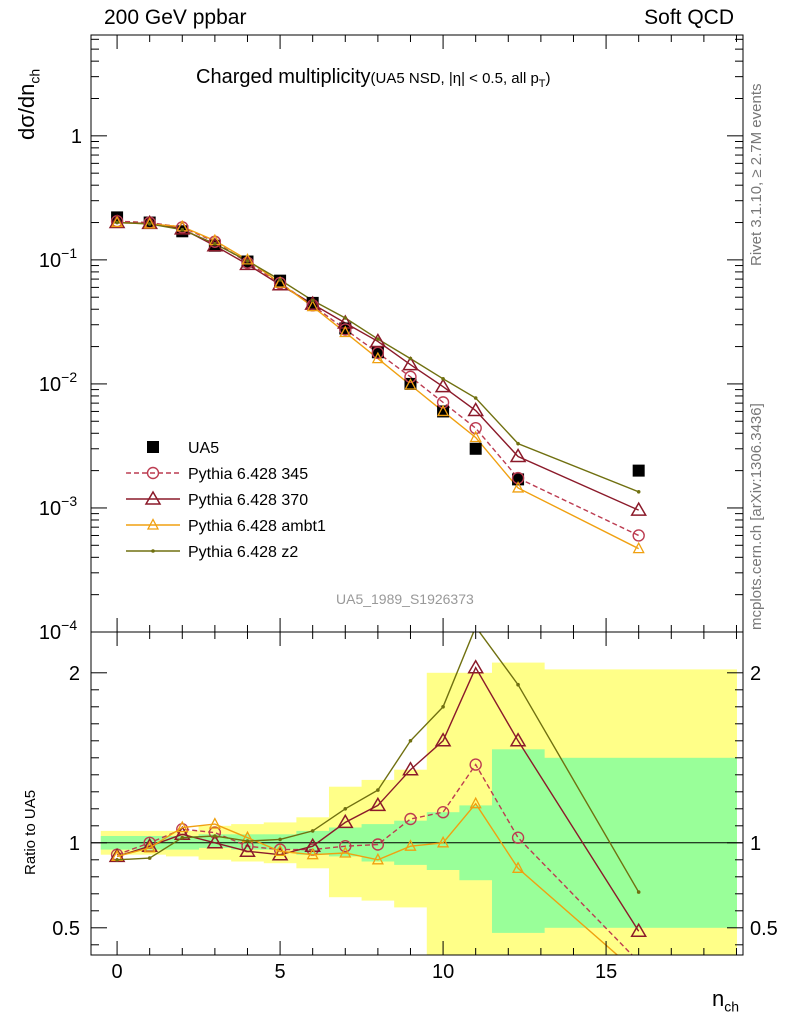  I want to click on ratio-ytick-label-right-0: 0.5, so click(764, 929).